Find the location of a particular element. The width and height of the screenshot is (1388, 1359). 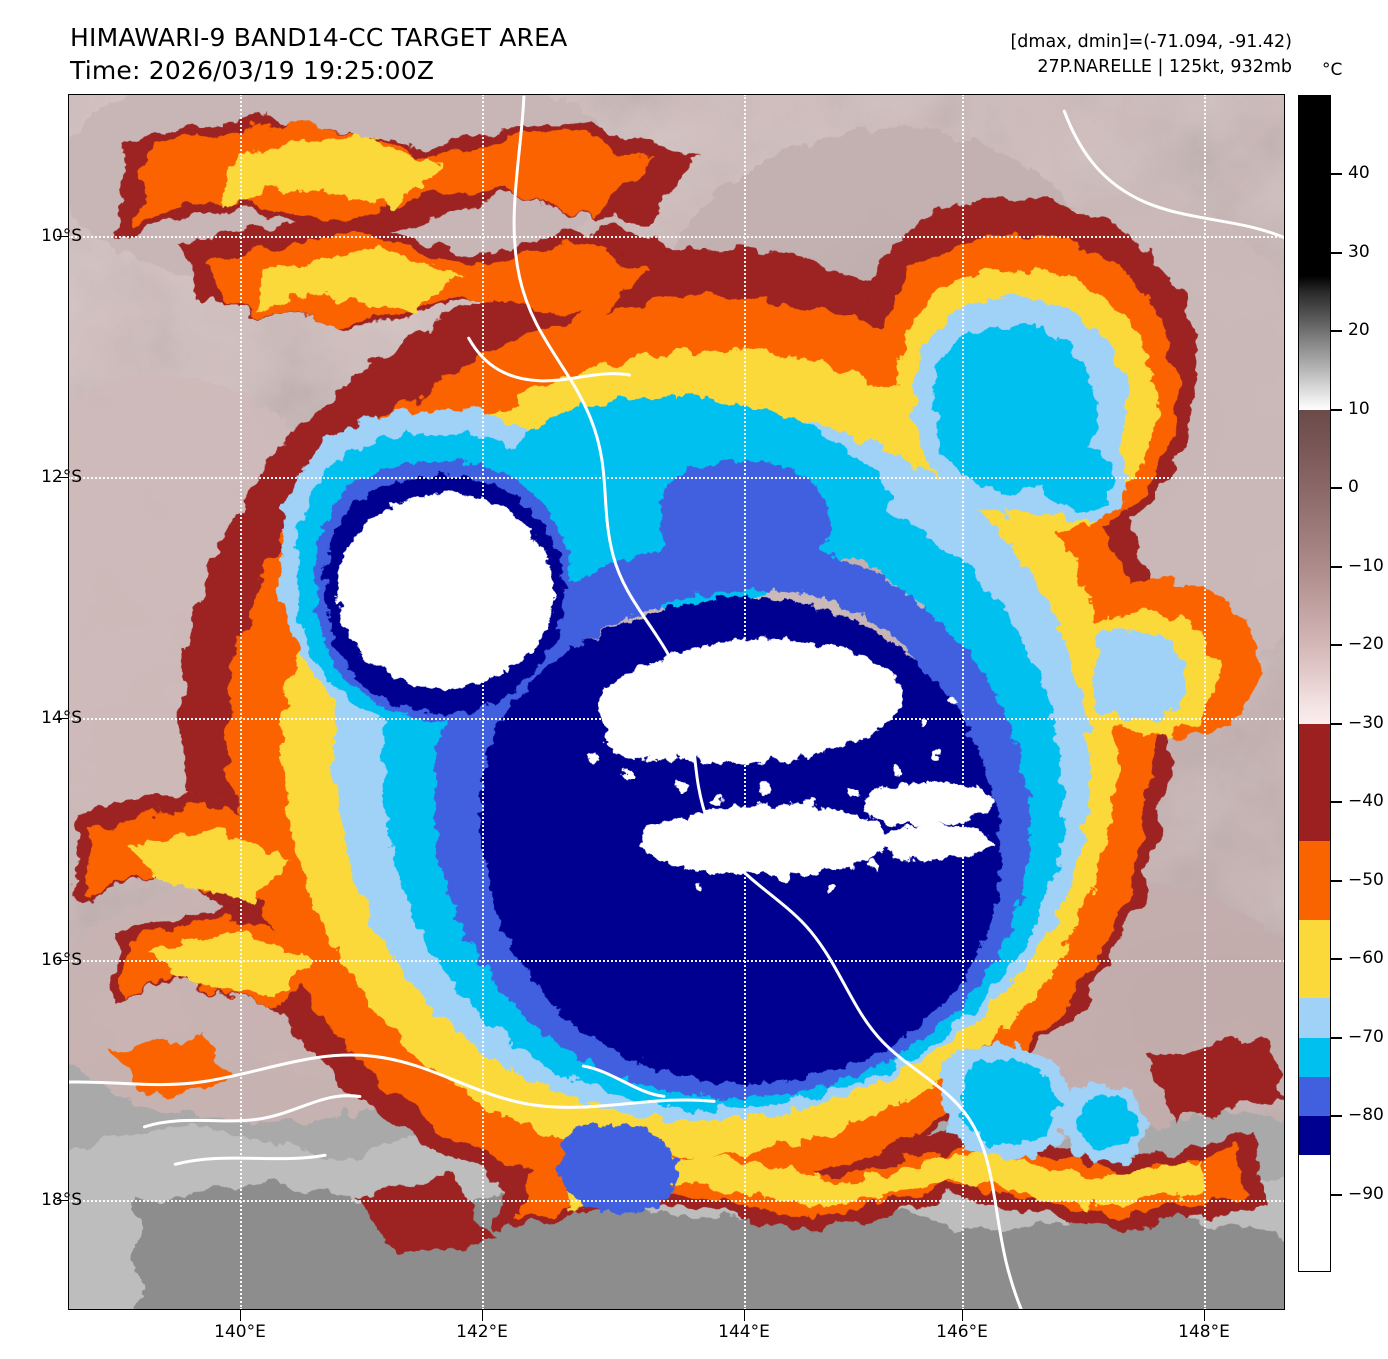

colorbar-segment-black is located at coordinates (1314, 186).